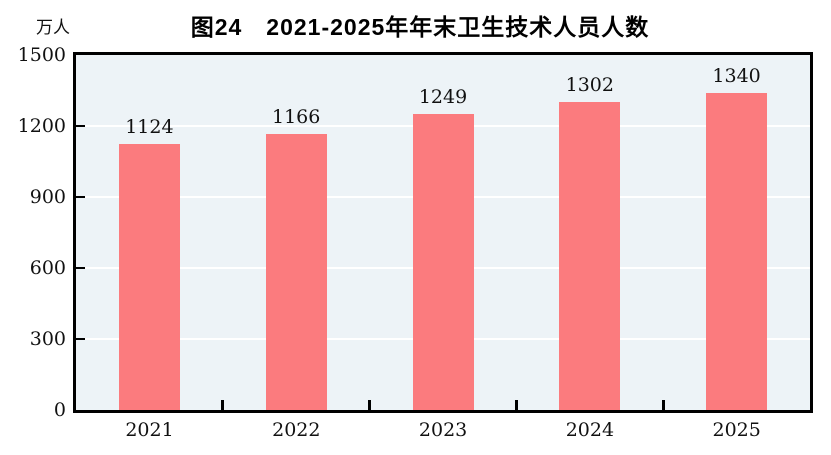  Describe the element at coordinates (33, 232) in the screenshot. I see `y-axis: 0 300 600 900 1200 1500` at that location.